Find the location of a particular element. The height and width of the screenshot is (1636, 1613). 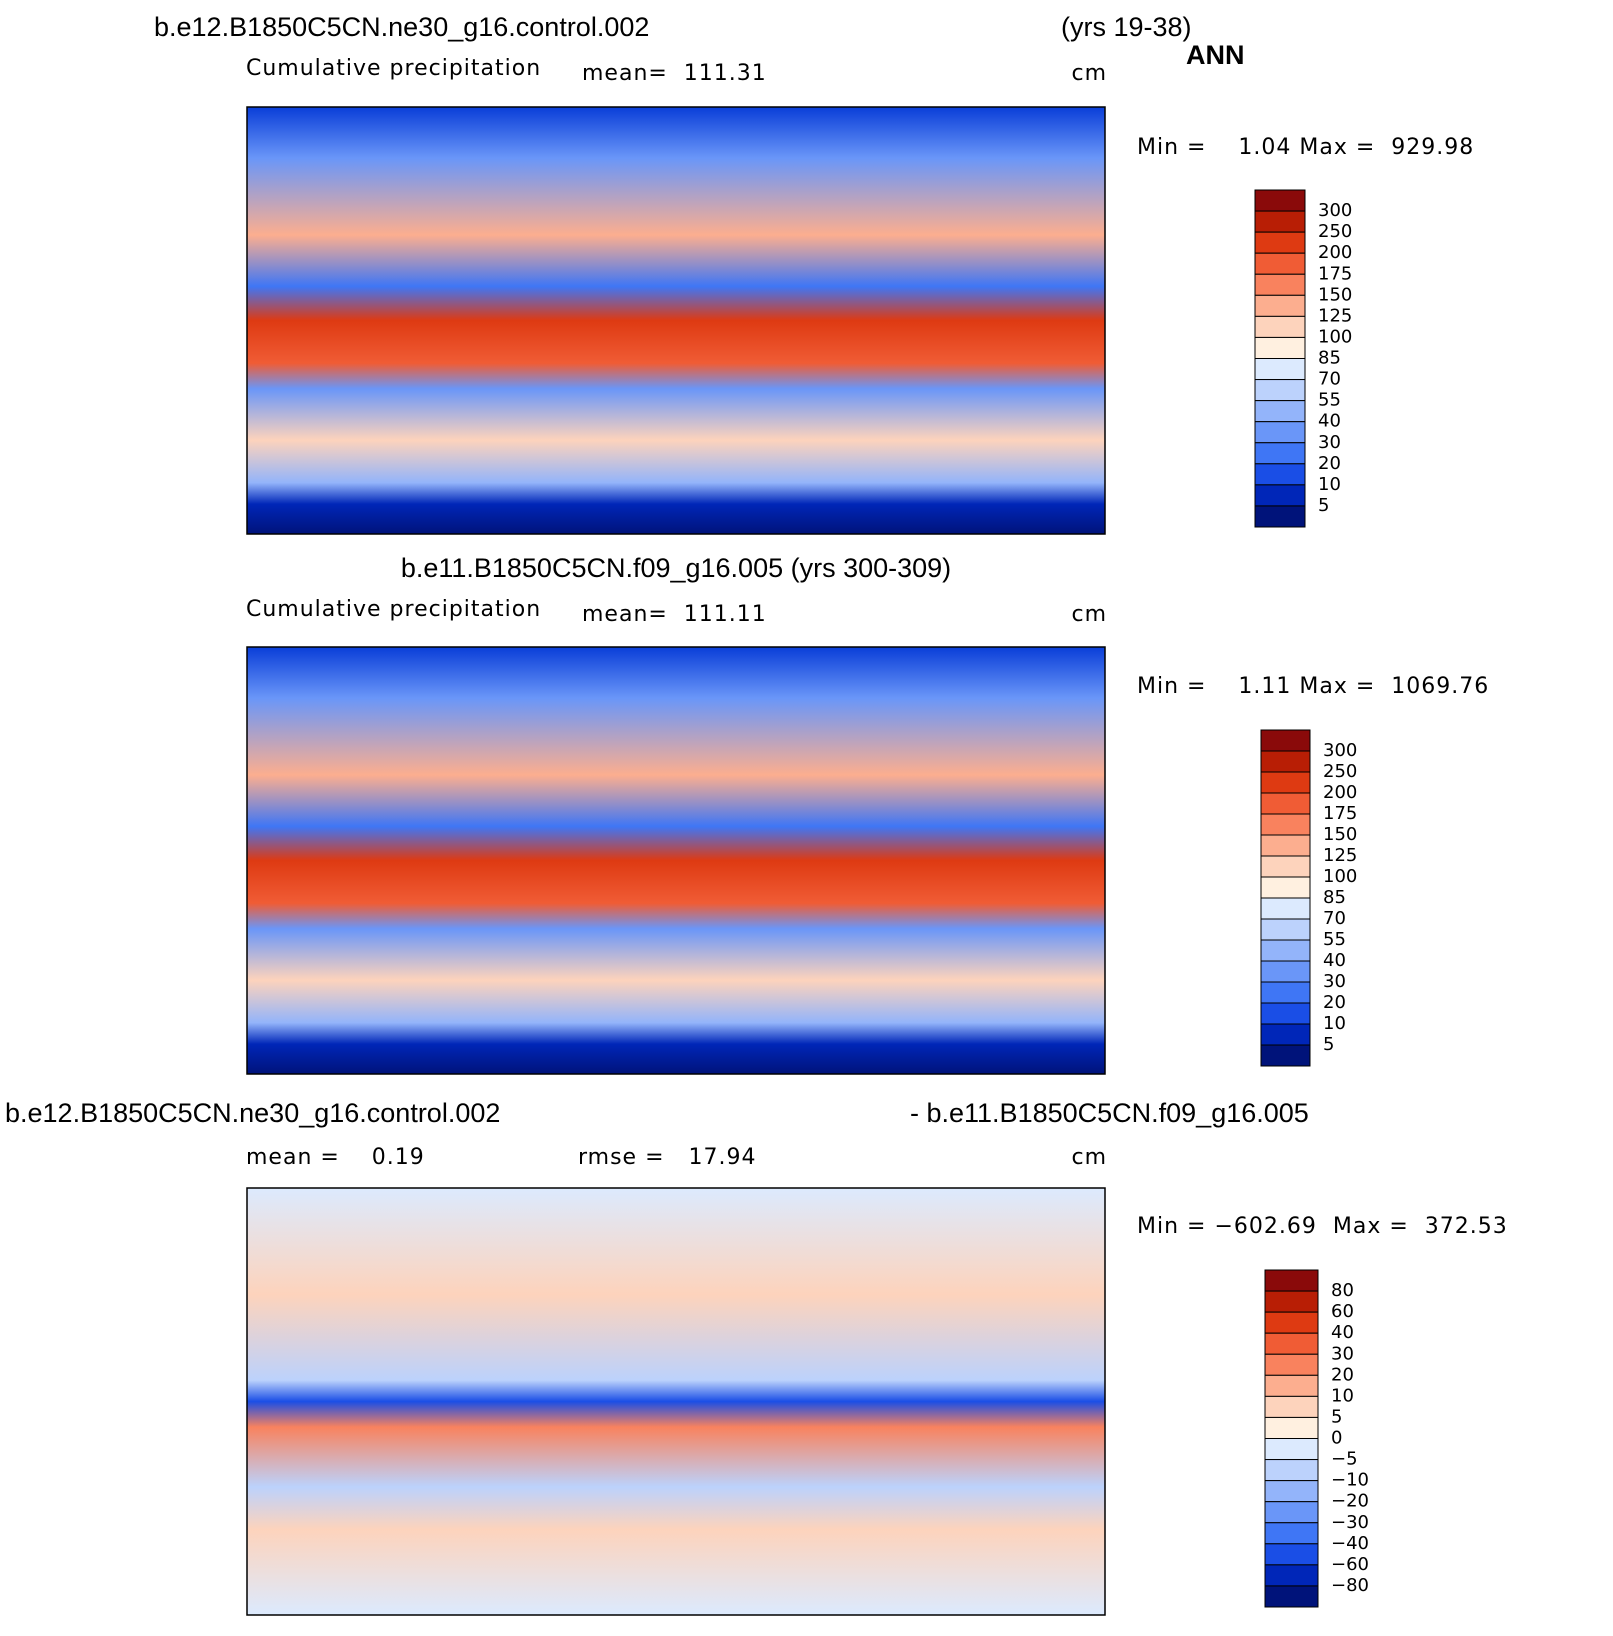

colorbar-label: 60 is located at coordinates (1342, 1311).